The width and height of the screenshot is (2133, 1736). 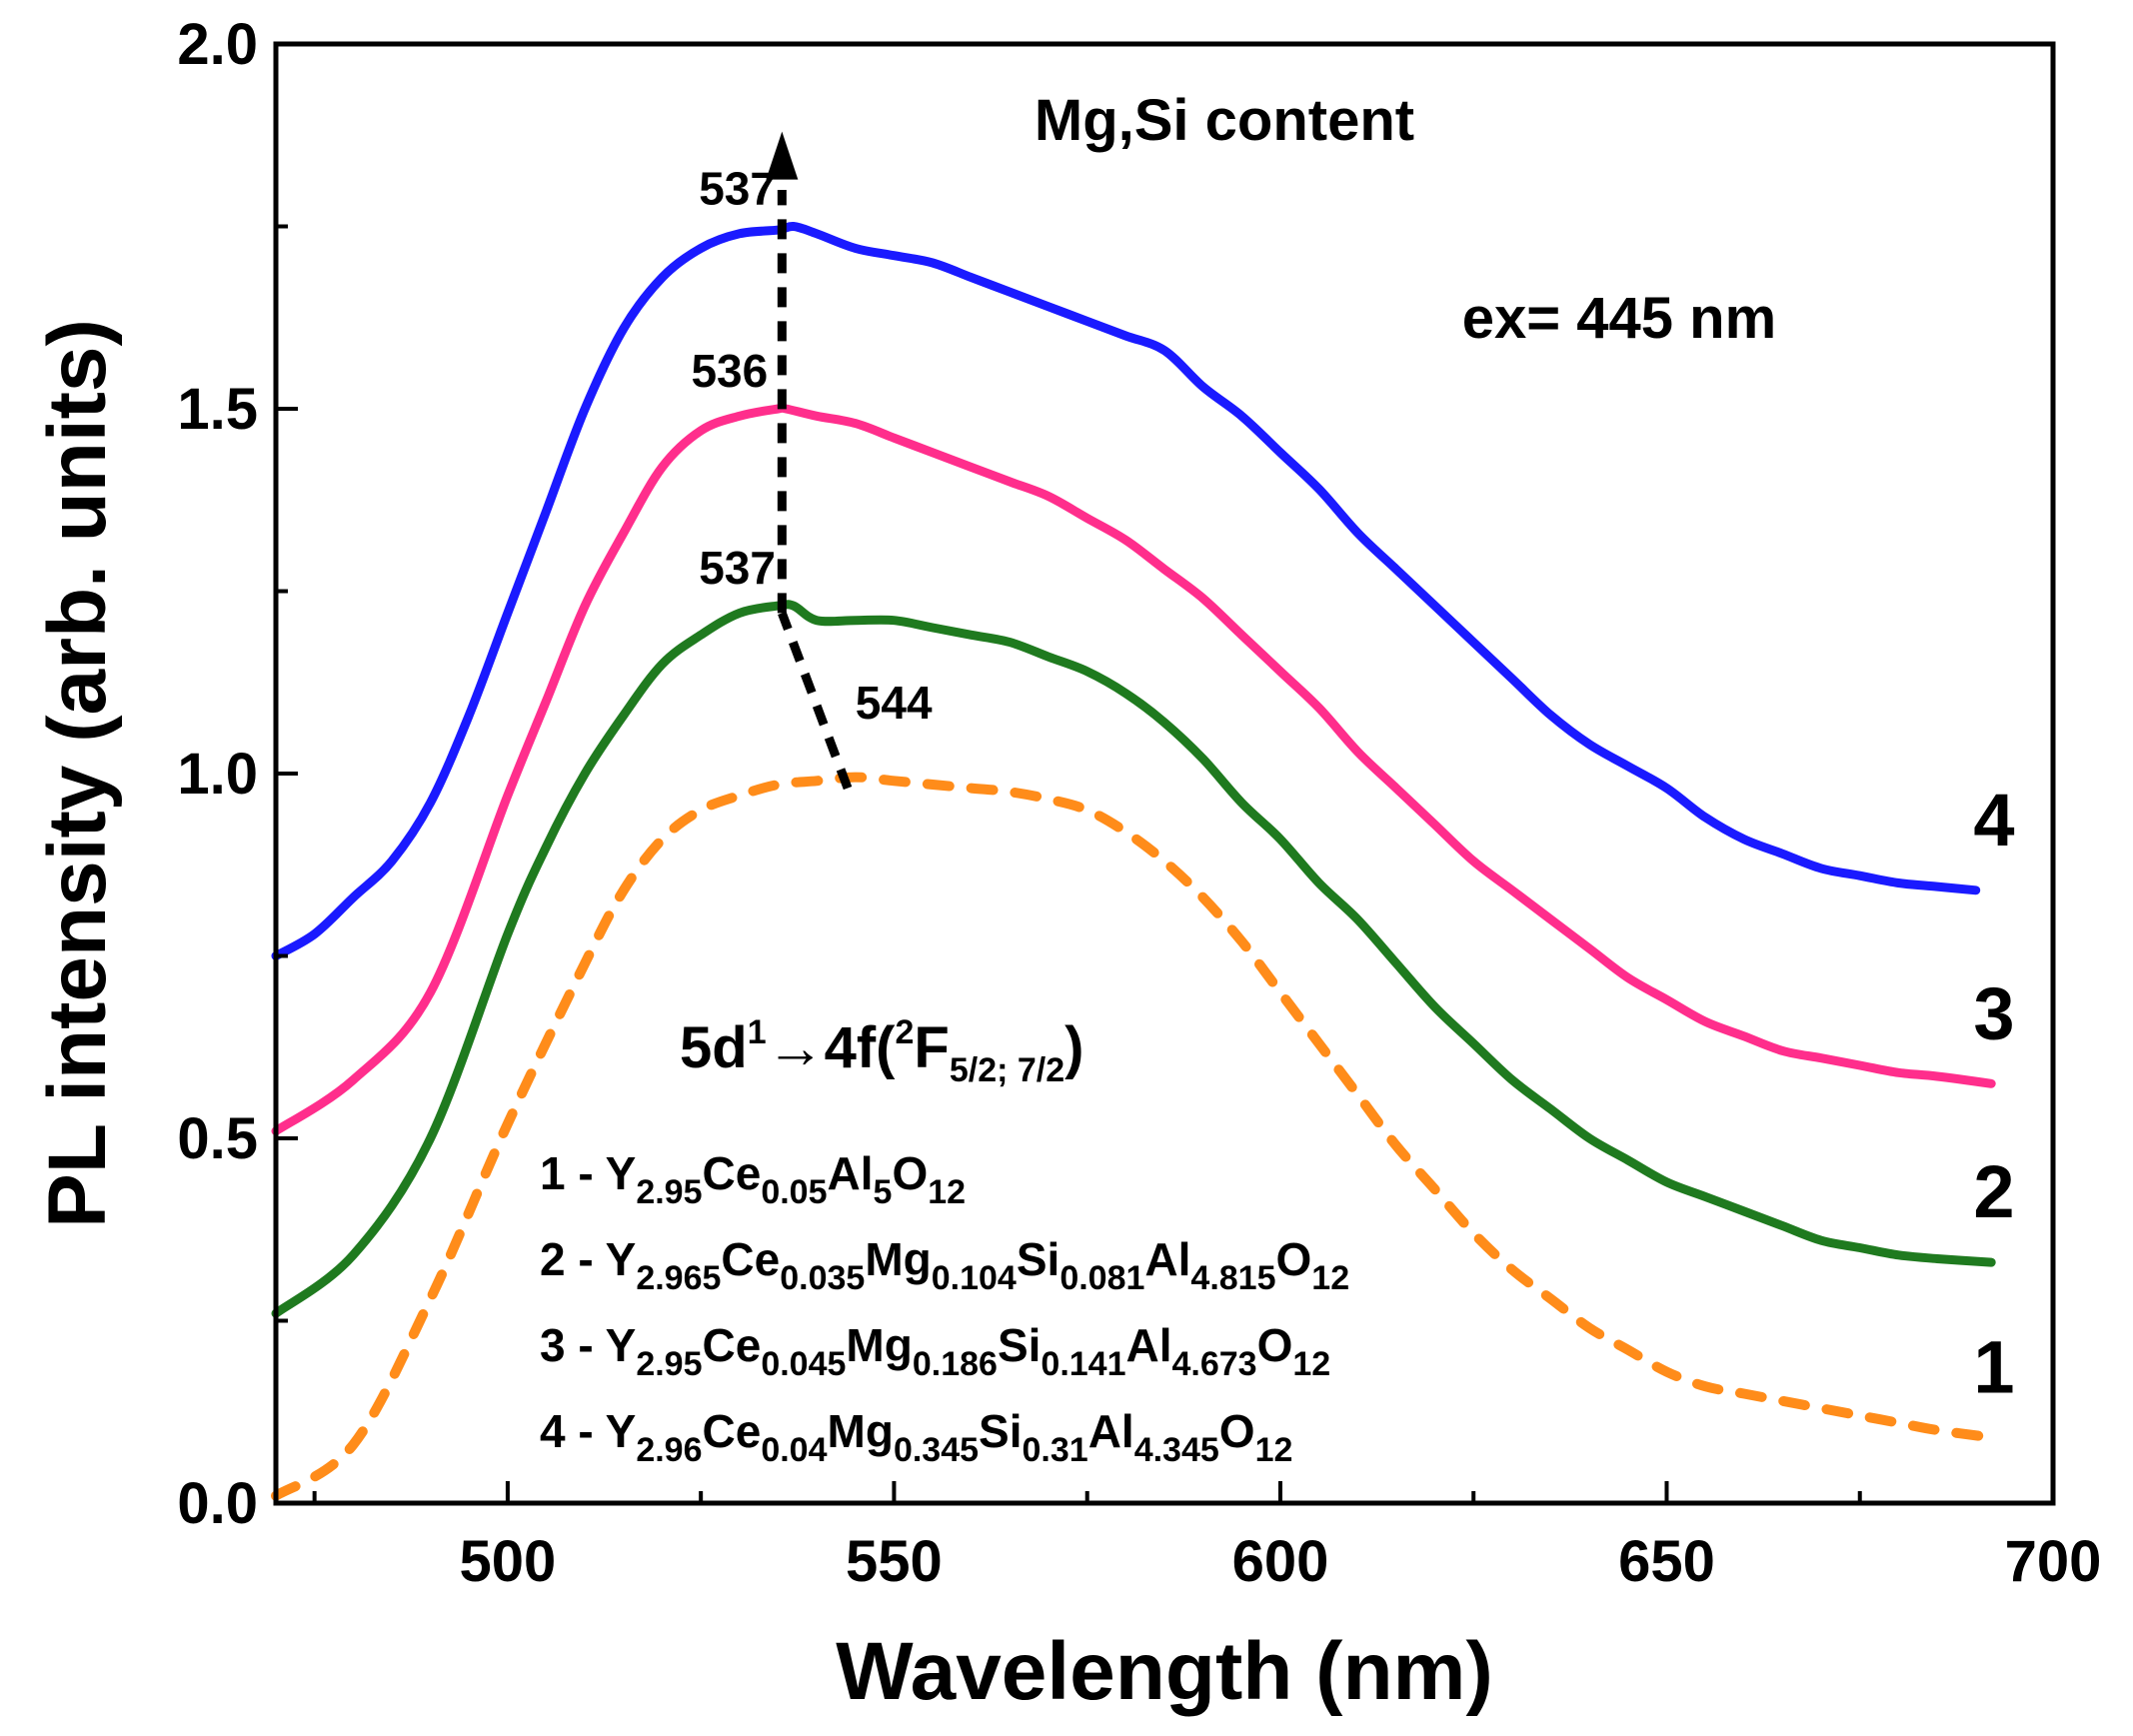 What do you see at coordinates (1055, 1450) in the screenshot?
I see `formula-subscript: 0.31` at bounding box center [1055, 1450].